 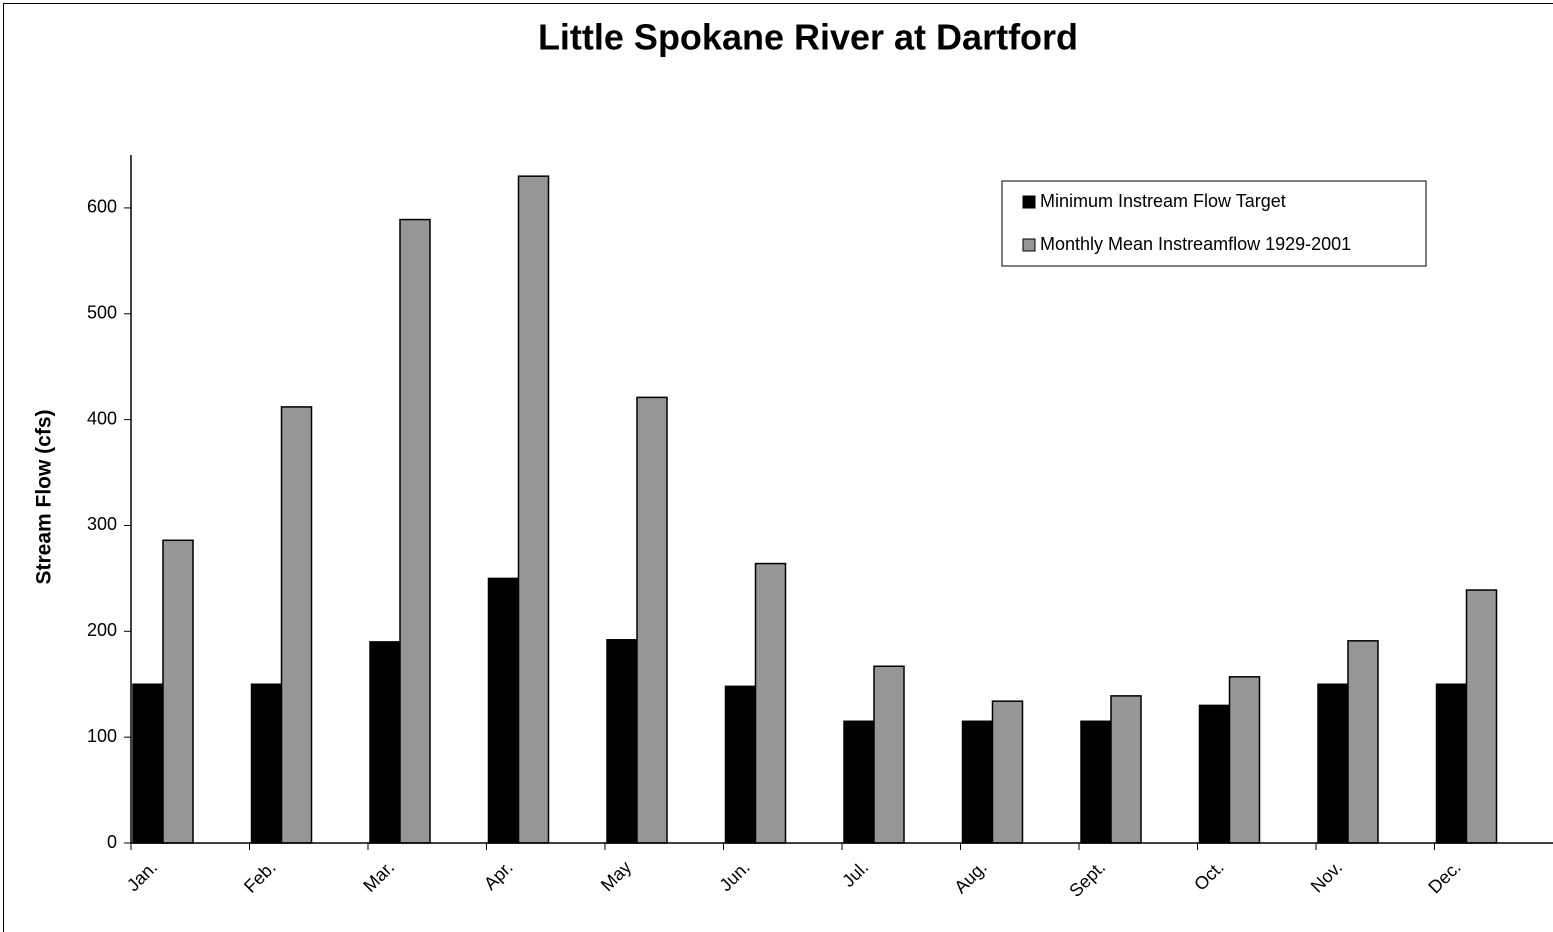 What do you see at coordinates (1444, 877) in the screenshot?
I see `x-tick-label: Dec.` at bounding box center [1444, 877].